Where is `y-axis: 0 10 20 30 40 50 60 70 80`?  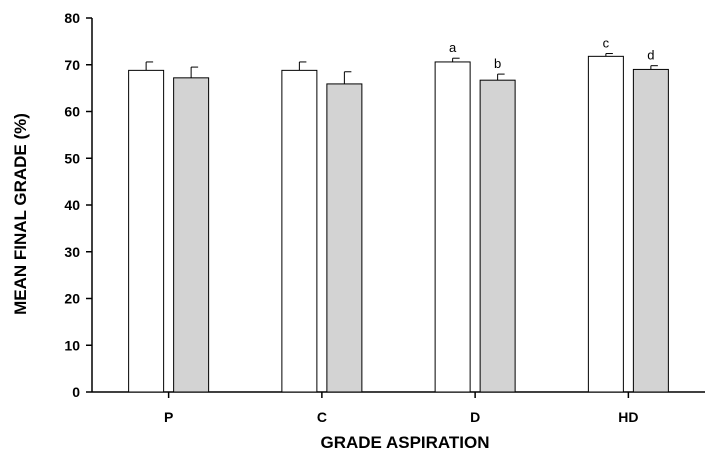 y-axis: 0 10 20 30 40 50 60 70 80 is located at coordinates (78, 205).